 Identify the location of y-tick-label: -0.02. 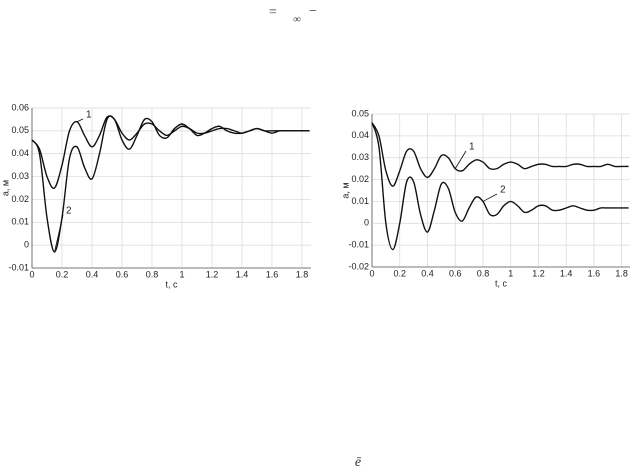
(358, 266).